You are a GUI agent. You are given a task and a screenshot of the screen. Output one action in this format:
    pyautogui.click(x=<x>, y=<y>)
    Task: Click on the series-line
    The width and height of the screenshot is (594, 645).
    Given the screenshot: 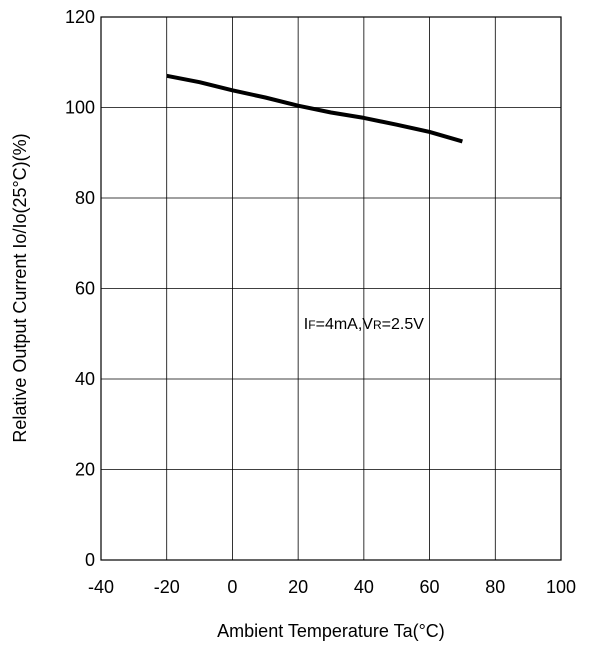 What is the action you would take?
    pyautogui.click(x=314, y=108)
    